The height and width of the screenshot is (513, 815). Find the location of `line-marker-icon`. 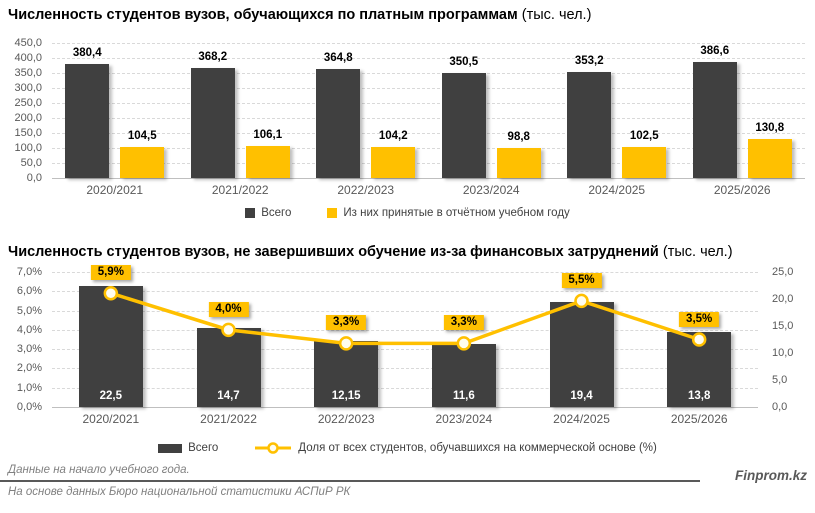

line-marker-icon is located at coordinates (273, 448).